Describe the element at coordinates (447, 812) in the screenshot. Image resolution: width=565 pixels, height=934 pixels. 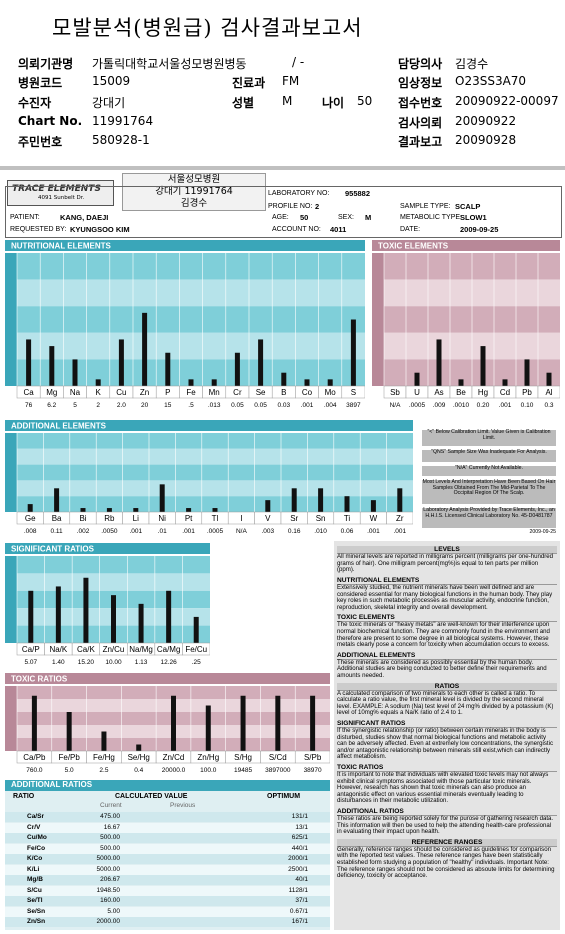
I see `section-heading: ADDITIONAL RATIOS` at that location.